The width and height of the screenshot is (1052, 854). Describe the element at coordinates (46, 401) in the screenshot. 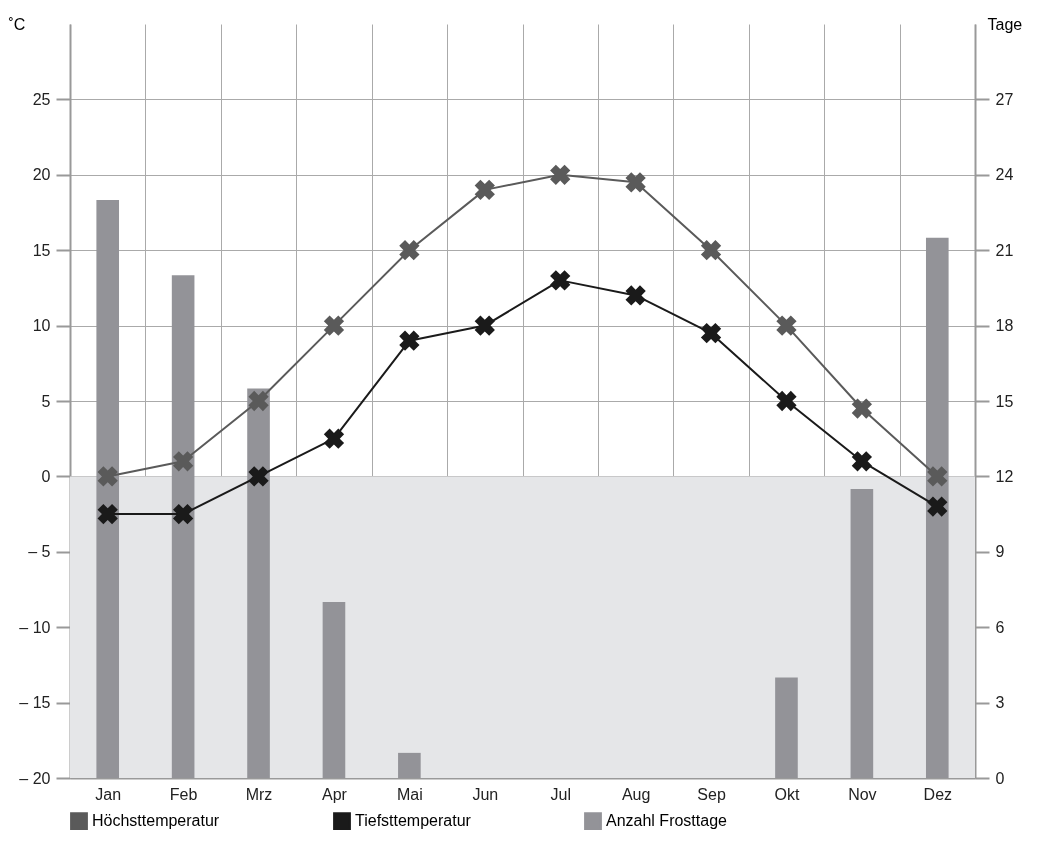

I see `y-tick-label: 5` at that location.